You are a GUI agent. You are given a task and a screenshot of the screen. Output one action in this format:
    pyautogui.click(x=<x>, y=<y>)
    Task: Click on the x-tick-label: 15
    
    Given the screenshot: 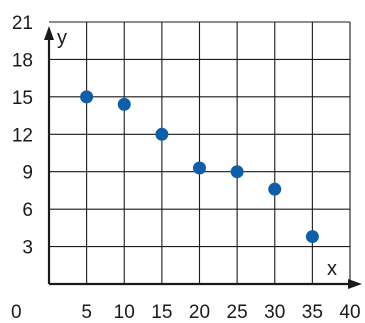 What is the action you would take?
    pyautogui.click(x=161, y=312)
    